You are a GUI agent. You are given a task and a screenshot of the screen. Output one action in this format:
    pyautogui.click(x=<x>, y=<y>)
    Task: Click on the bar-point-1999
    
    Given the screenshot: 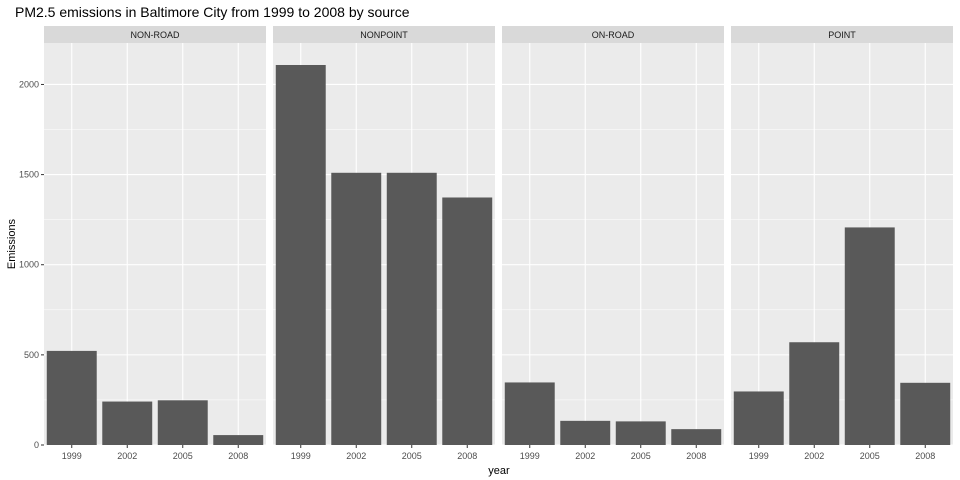 What is the action you would take?
    pyautogui.click(x=758, y=418)
    